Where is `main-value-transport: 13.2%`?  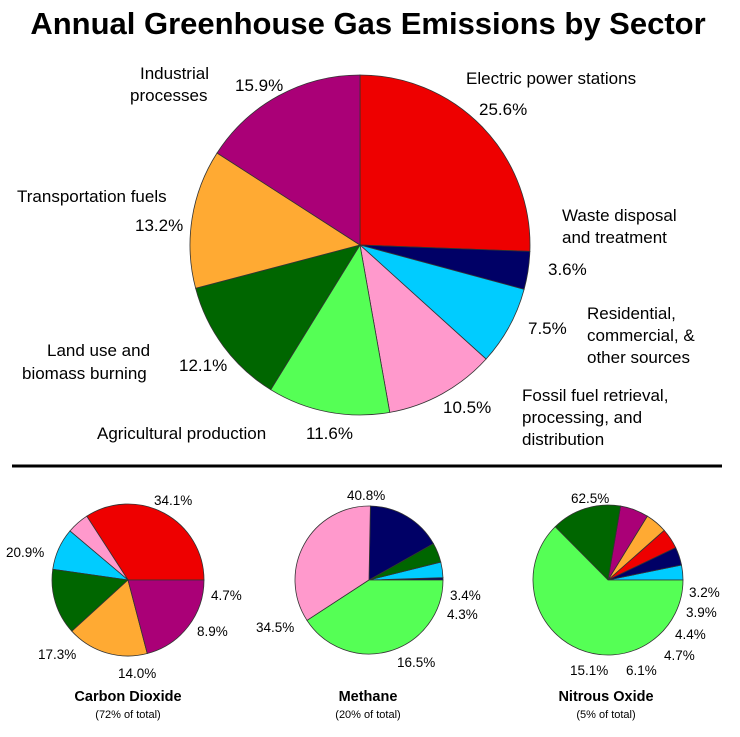 main-value-transport: 13.2% is located at coordinates (159, 225).